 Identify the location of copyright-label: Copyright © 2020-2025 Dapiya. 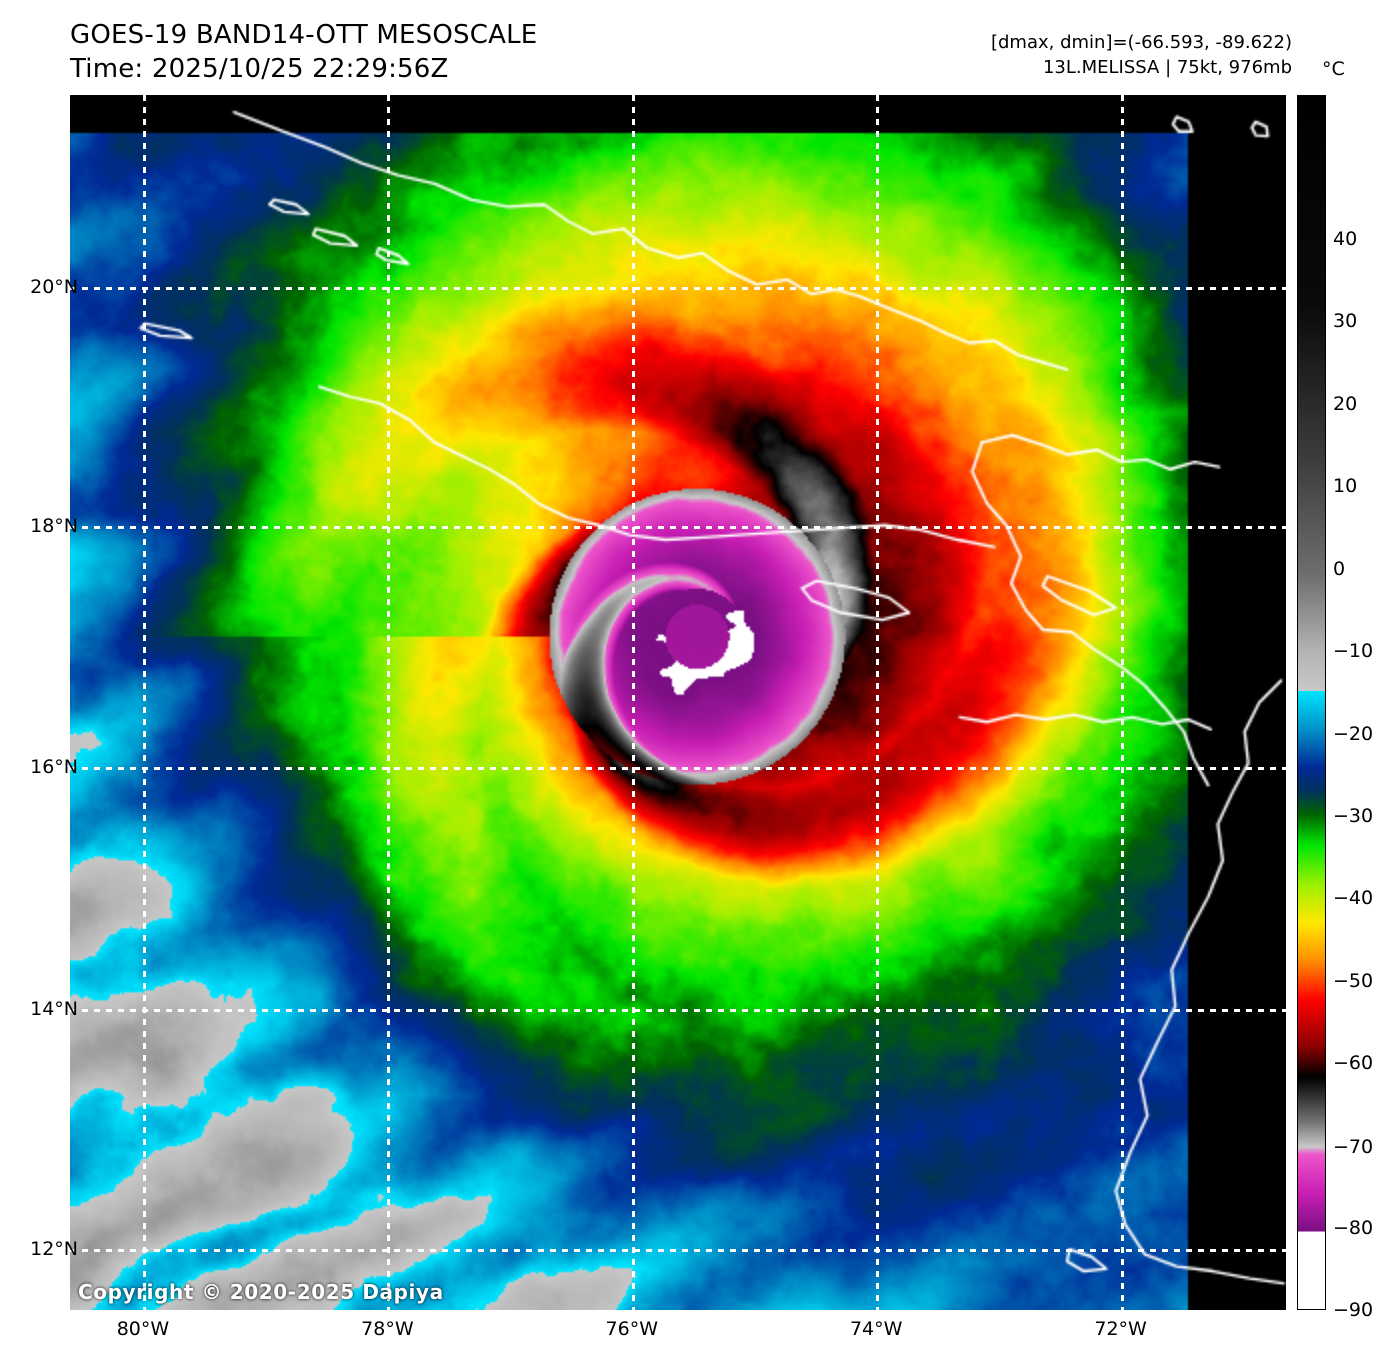
(261, 1292).